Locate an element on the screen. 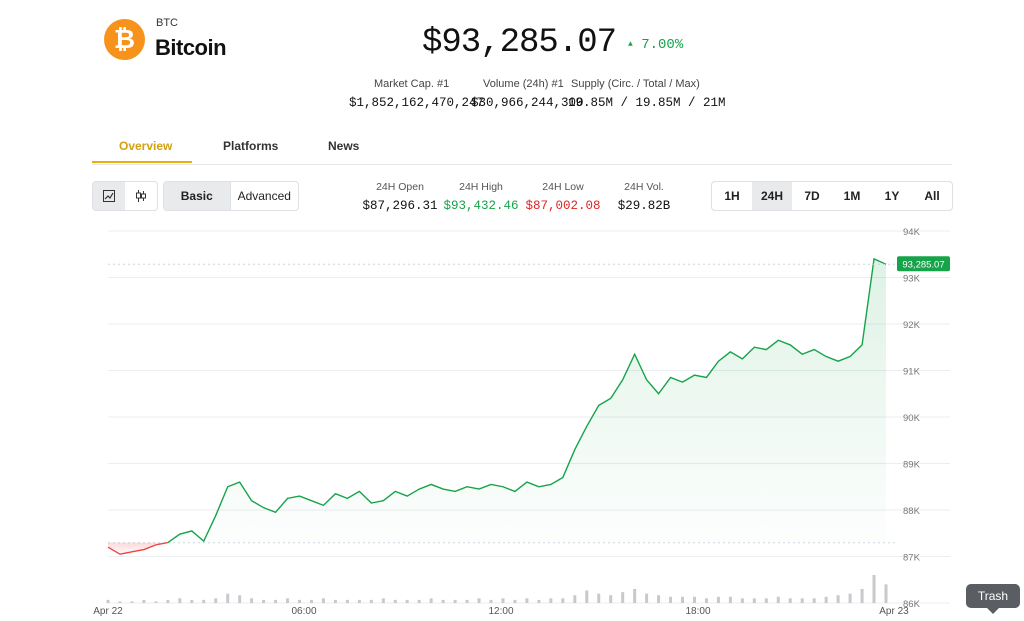 This screenshot has width=1024, height=621. chart-mode-toggle: Basic Advanced is located at coordinates (231, 196).